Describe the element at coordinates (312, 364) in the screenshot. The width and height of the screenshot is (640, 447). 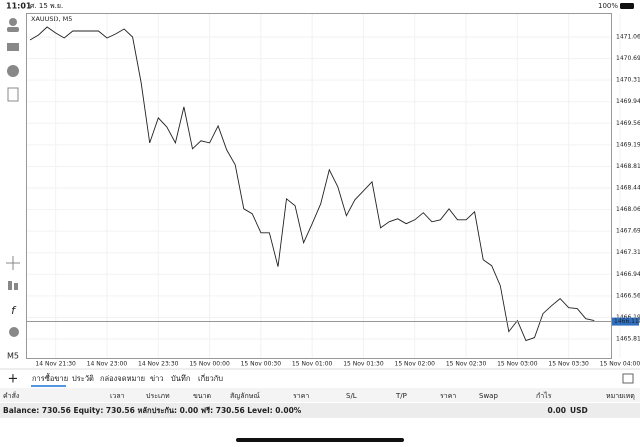
I see `x-tick-label: 15 Nov 01:00` at that location.